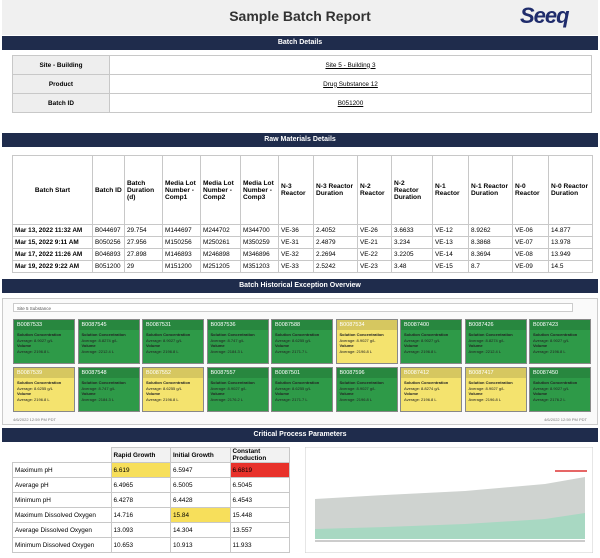 Image resolution: width=600 pixels, height=558 pixels. What do you see at coordinates (227, 351) in the screenshot?
I see `tile-value: Average: 2184.3 L` at bounding box center [227, 351].